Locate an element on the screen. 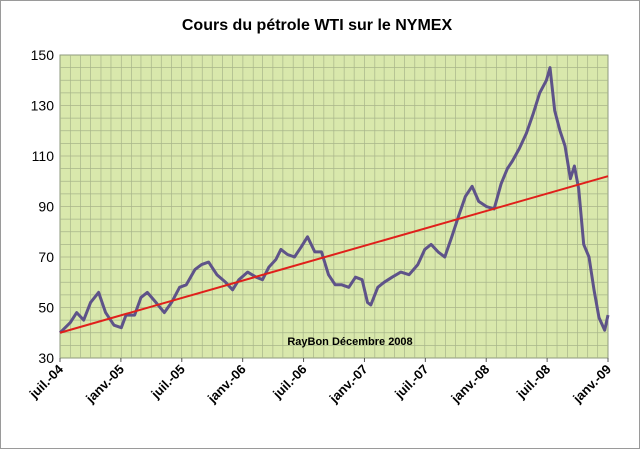 This screenshot has width=640, height=450. y-tick-label: 110 is located at coordinates (43, 156).